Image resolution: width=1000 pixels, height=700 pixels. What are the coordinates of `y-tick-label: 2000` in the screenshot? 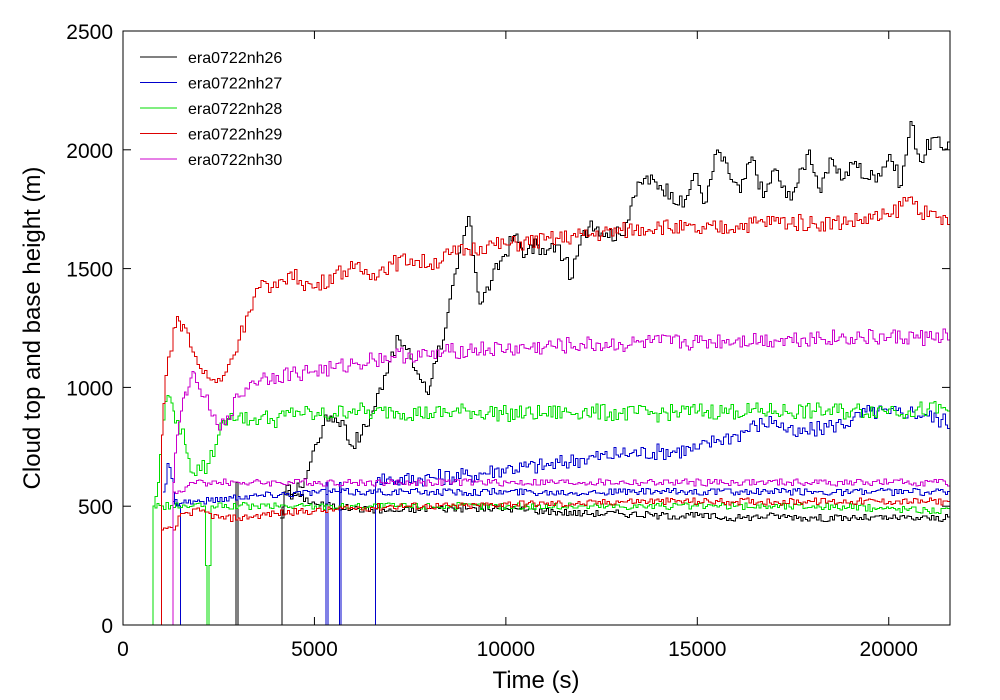 It's located at (89, 151).